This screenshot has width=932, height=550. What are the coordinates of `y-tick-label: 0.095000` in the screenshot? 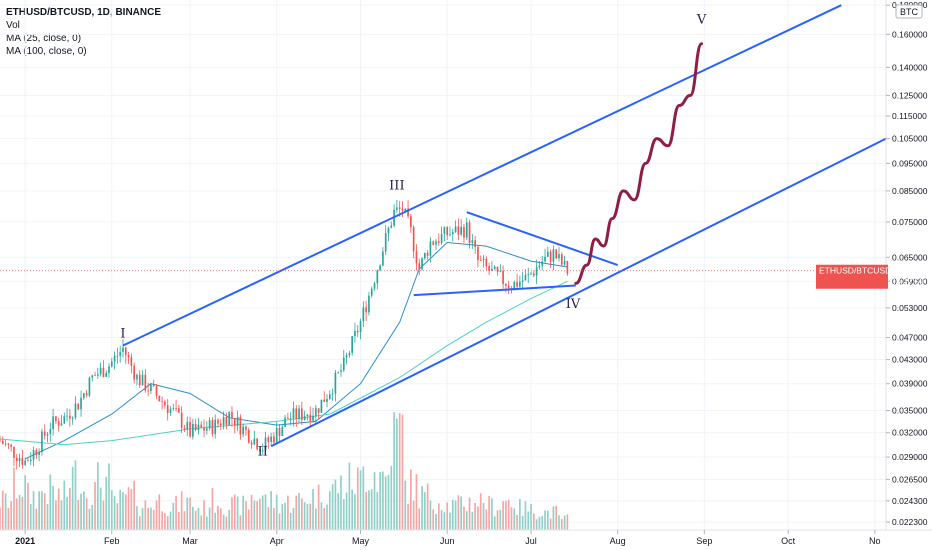 It's located at (910, 163).